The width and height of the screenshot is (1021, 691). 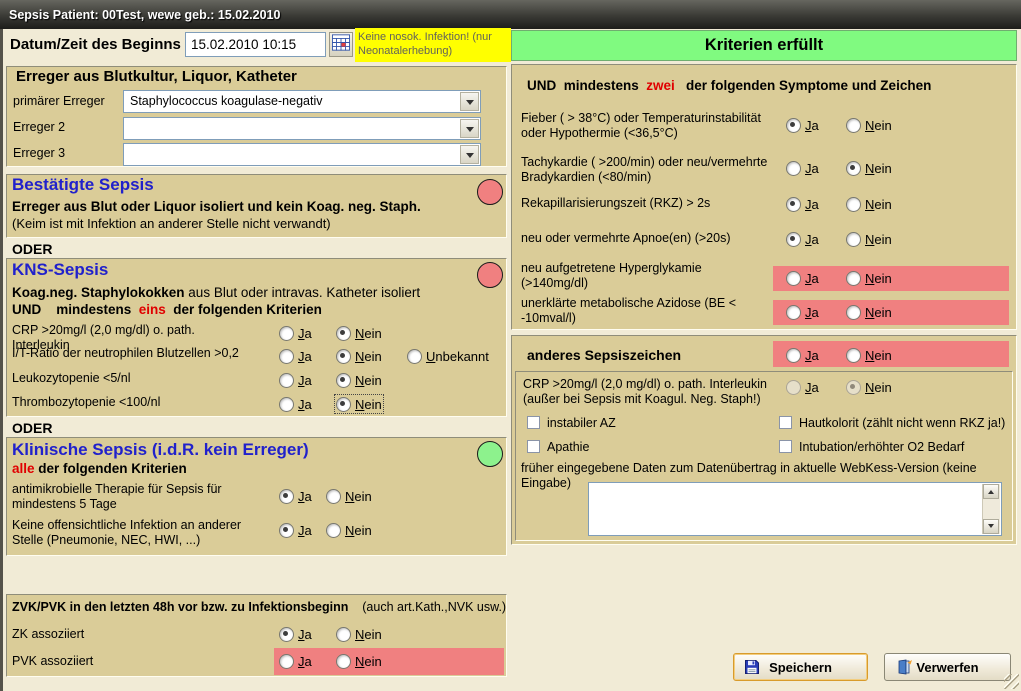 I want to click on pathogen2-select, so click(x=302, y=128).